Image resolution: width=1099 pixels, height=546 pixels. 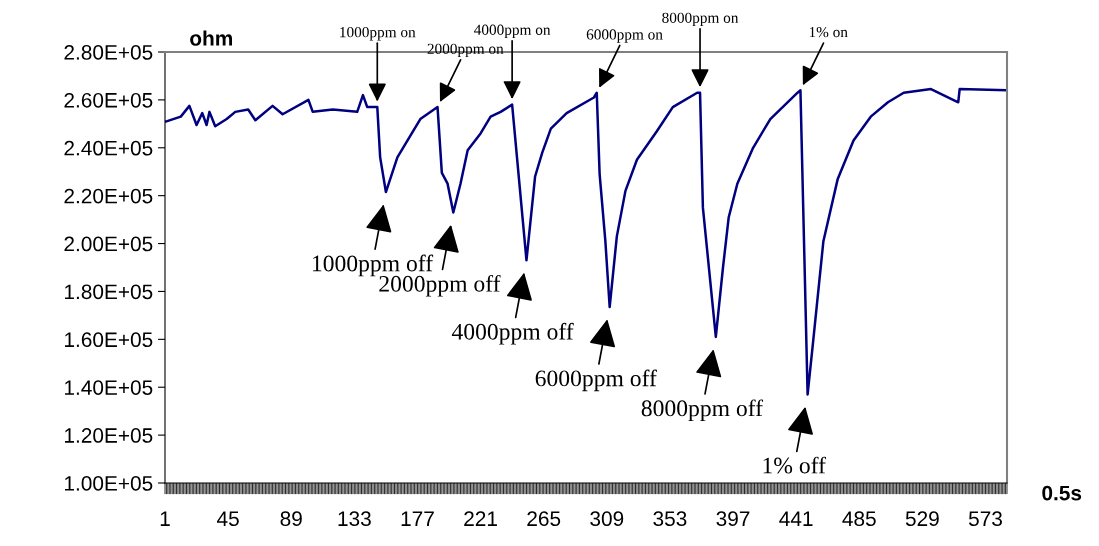 I want to click on x-tick-label: 573, so click(x=985, y=519).